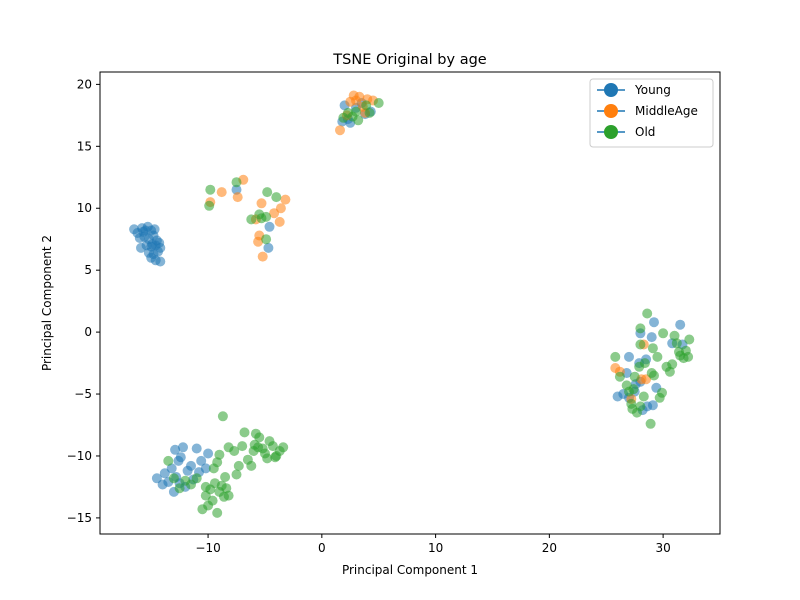 This screenshot has height=600, width=800. I want to click on legend: Young MiddleAge Old, so click(651, 113).